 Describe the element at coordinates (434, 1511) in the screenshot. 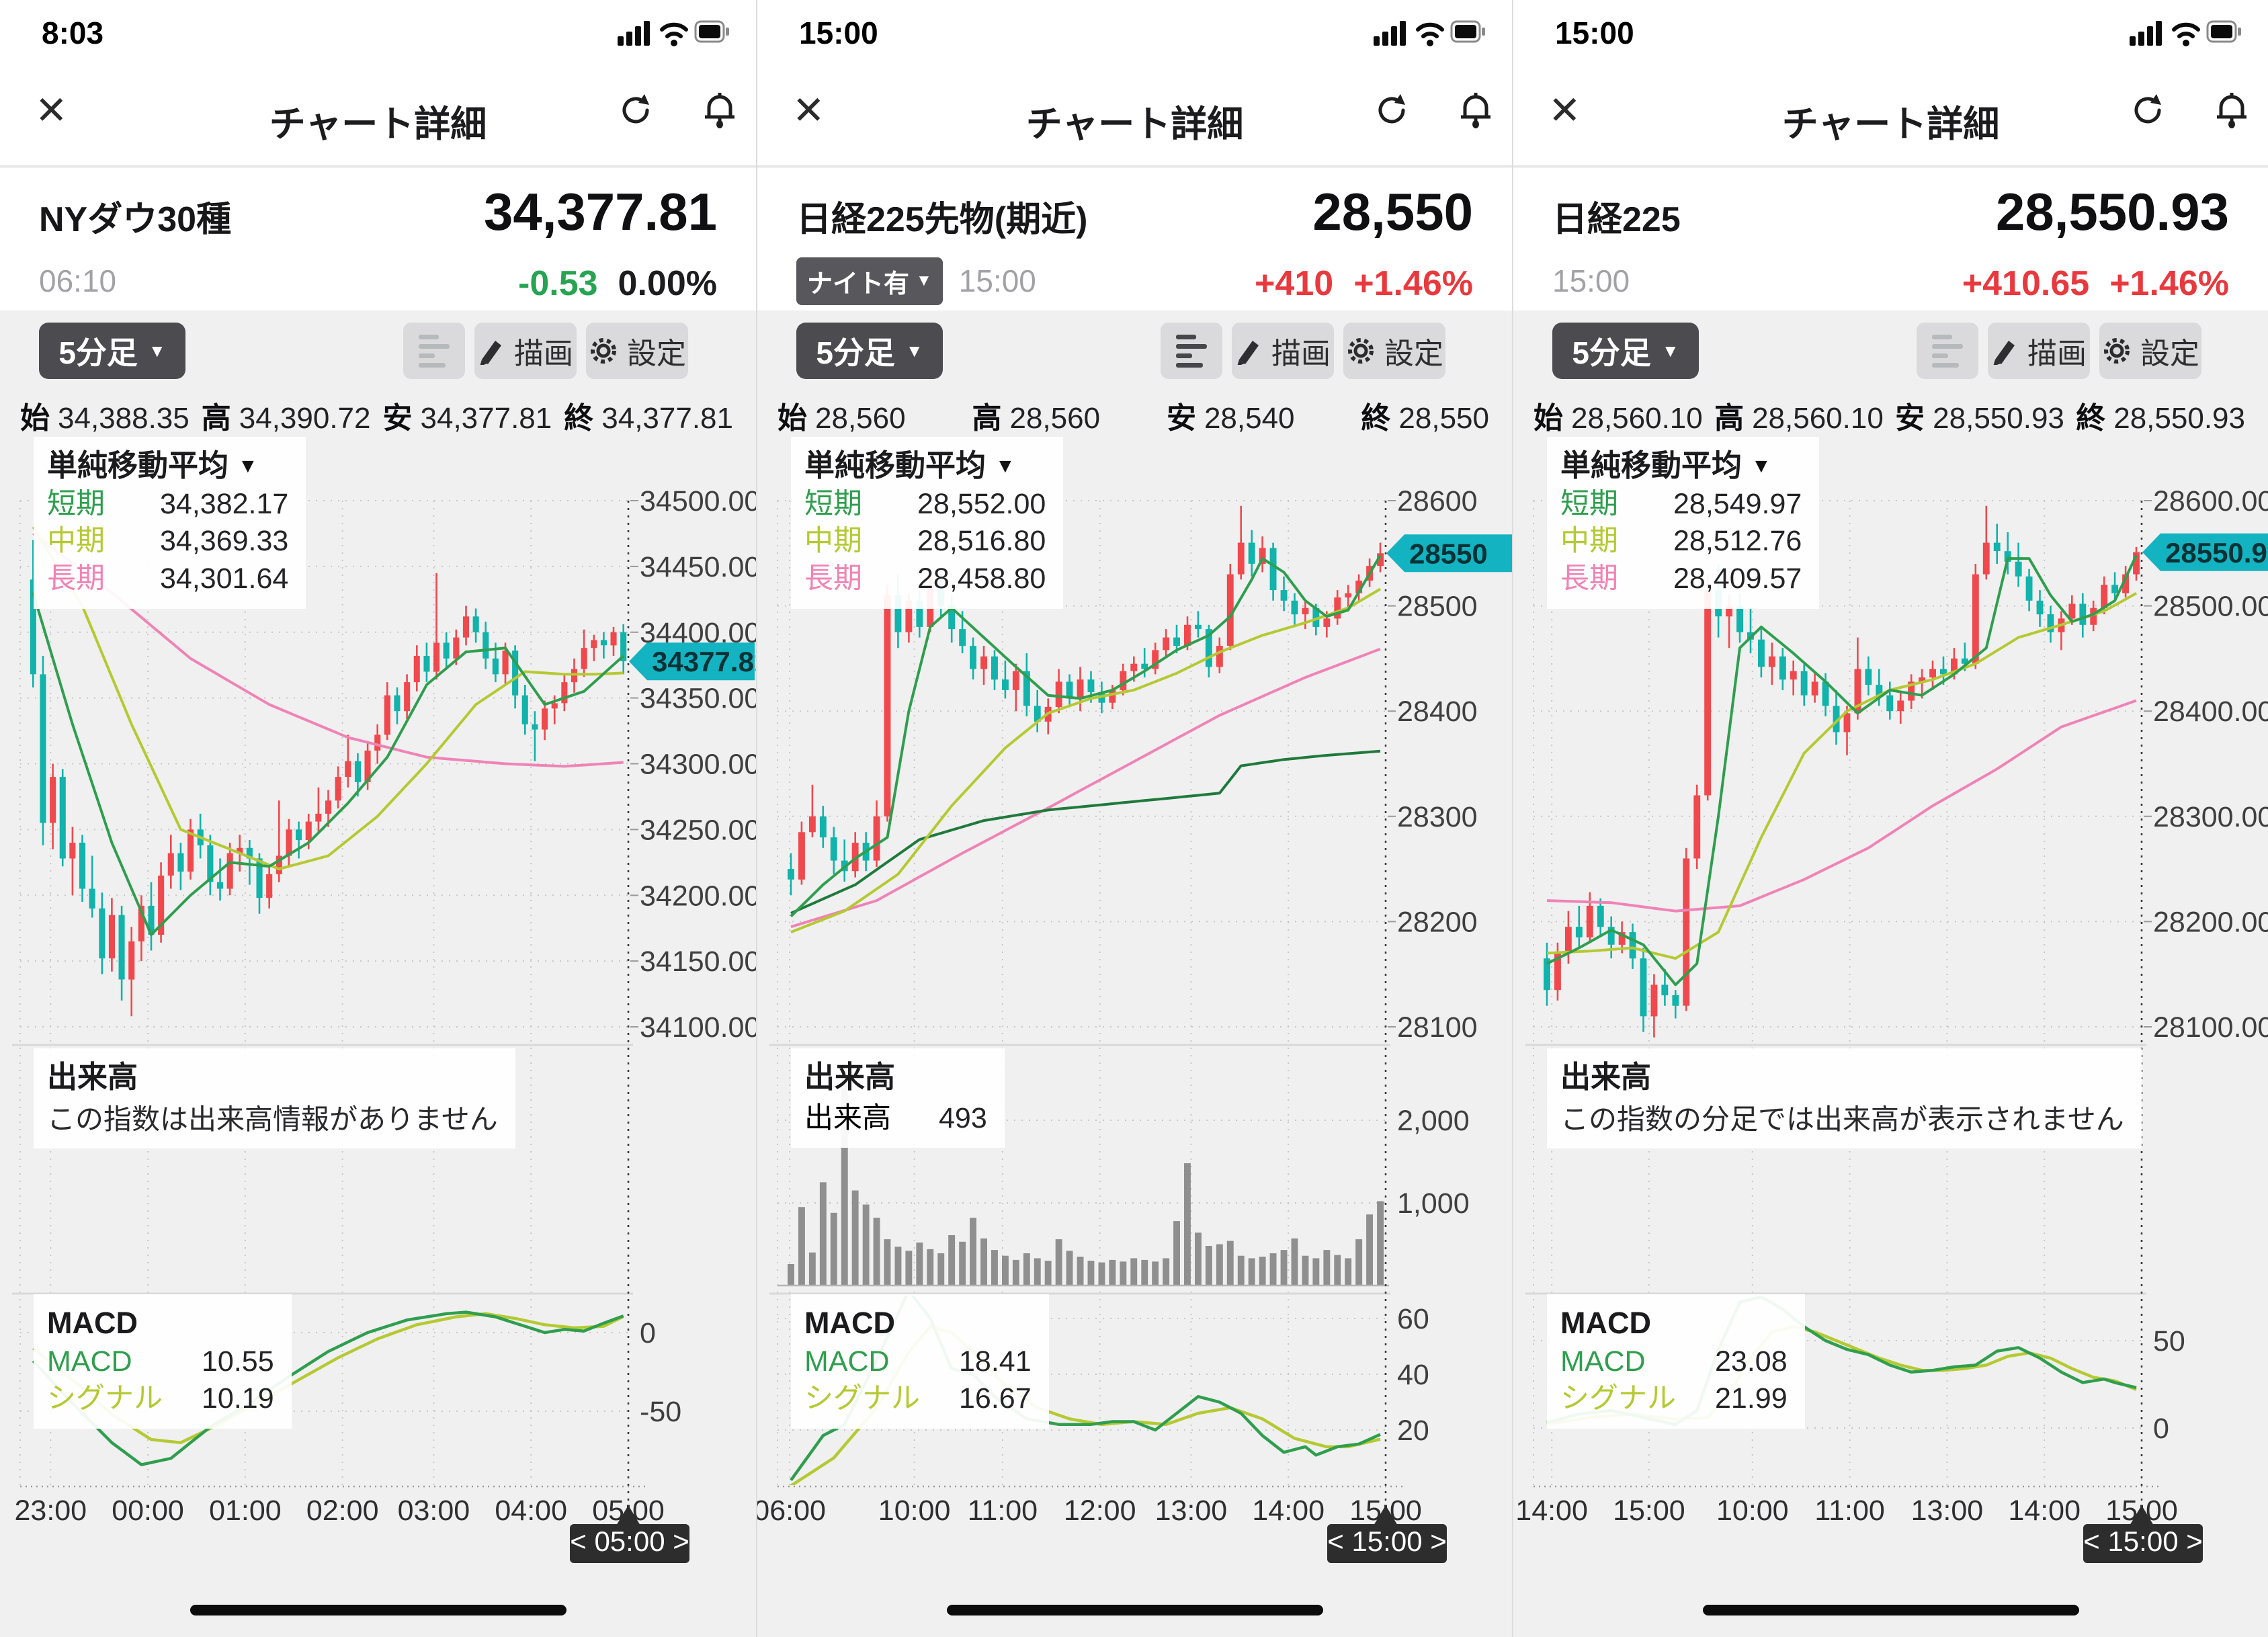

I see `svg-text: 03:00` at that location.